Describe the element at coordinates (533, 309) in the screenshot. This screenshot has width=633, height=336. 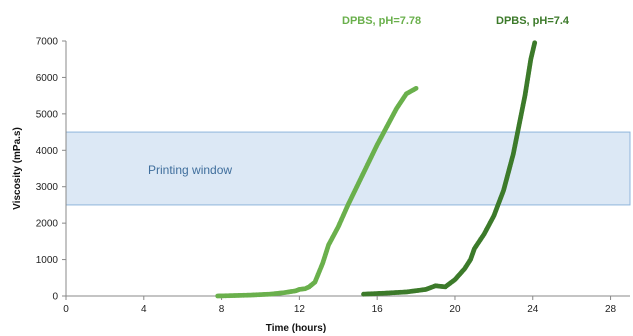
I see `x-tick-label: 24` at that location.